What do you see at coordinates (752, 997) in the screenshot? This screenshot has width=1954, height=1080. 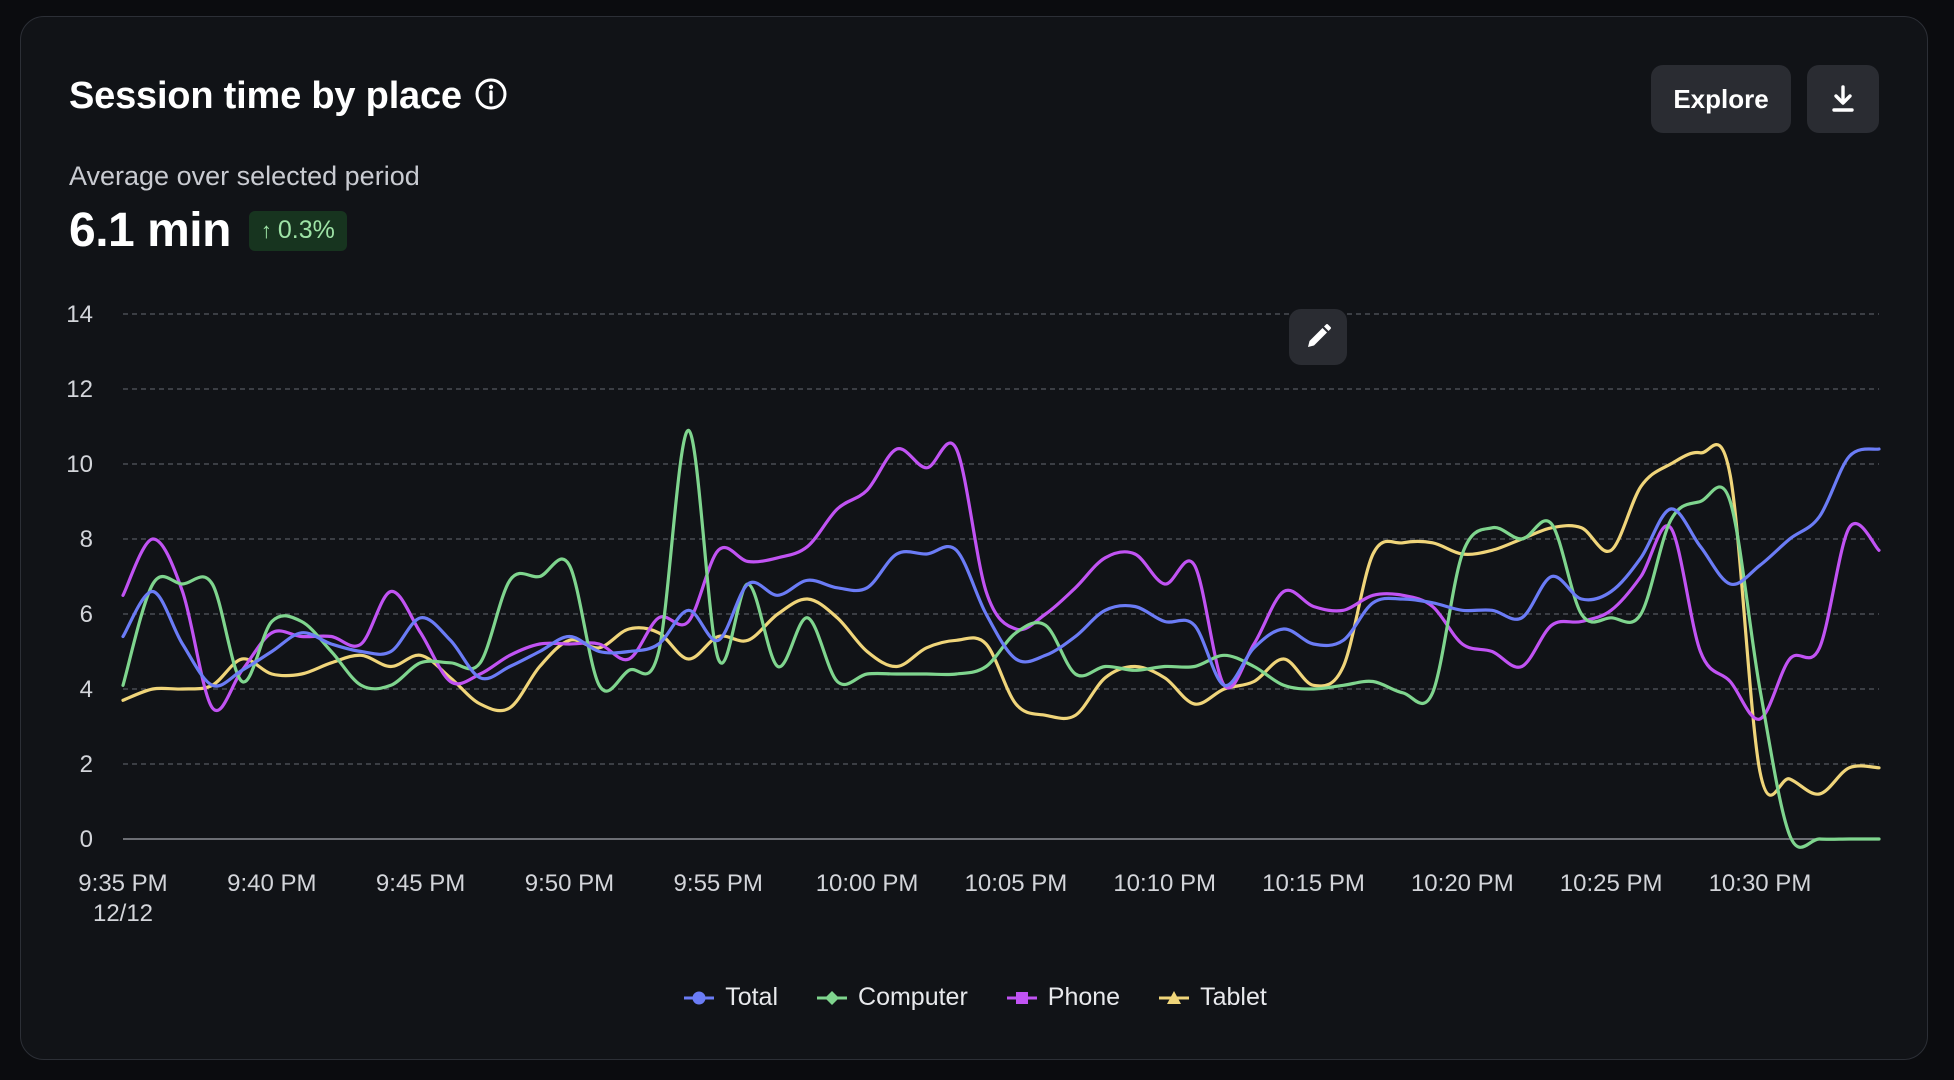 I see `legend-label: Total` at bounding box center [752, 997].